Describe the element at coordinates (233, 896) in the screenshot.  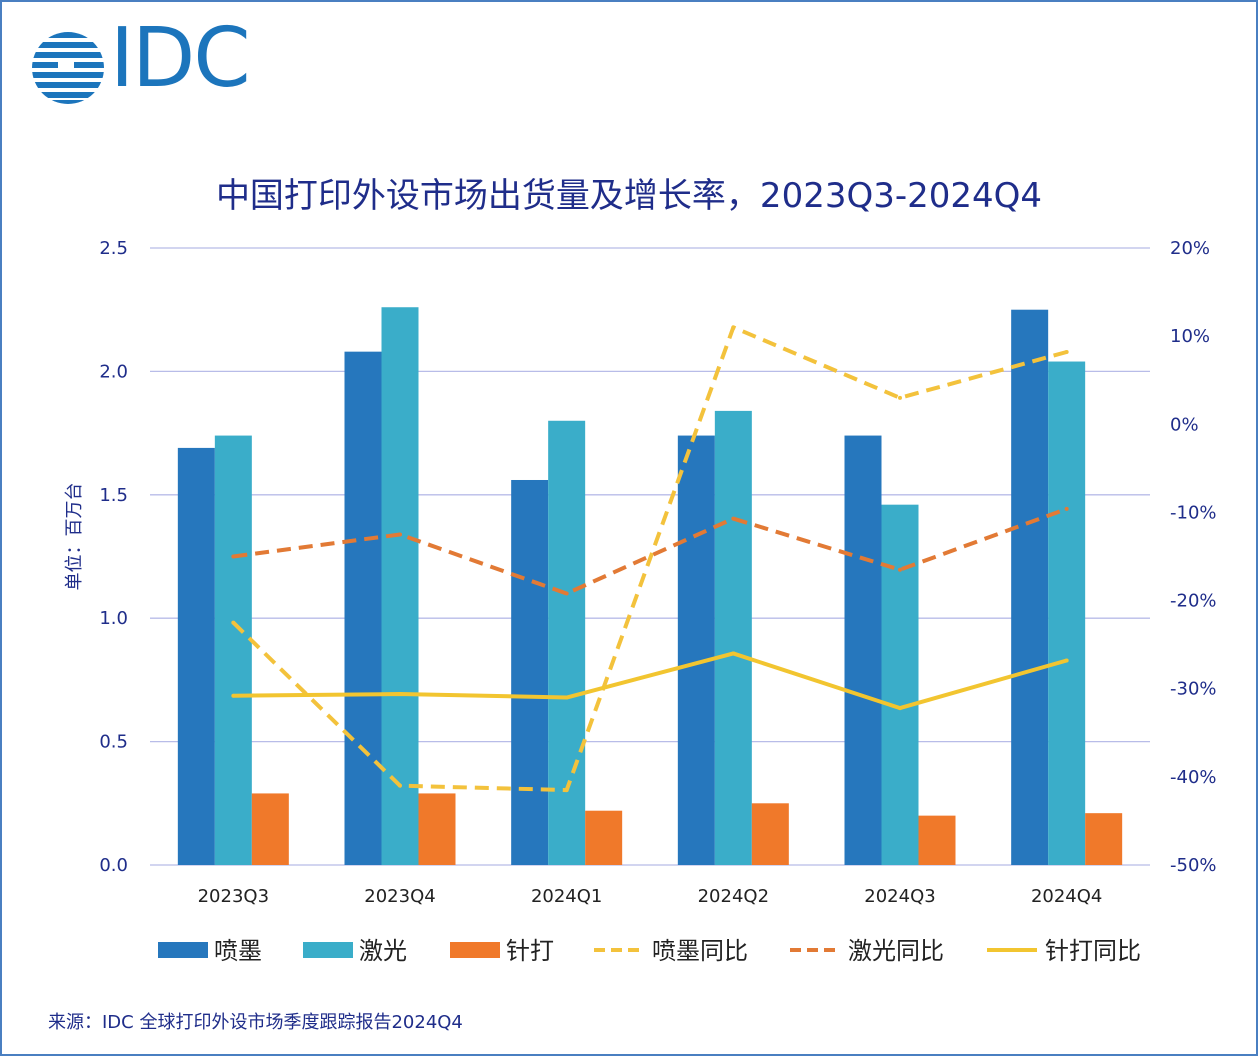
I see `x-tick-label: 2023Q3` at that location.